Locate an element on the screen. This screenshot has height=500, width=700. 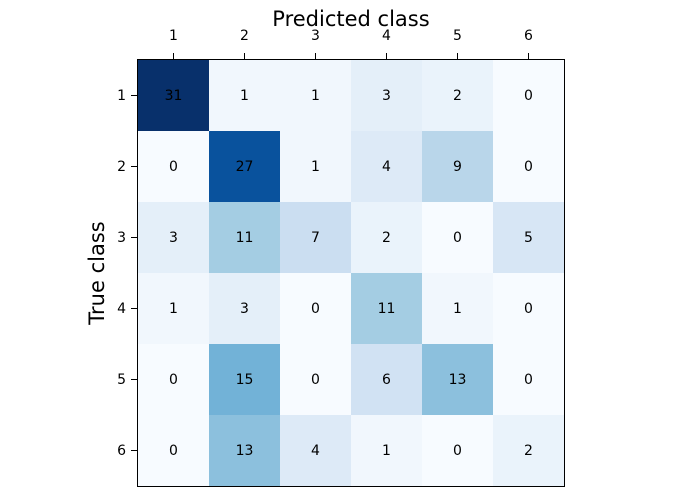
matrix-cell-r6-c3: 4 is located at coordinates (315, 450).